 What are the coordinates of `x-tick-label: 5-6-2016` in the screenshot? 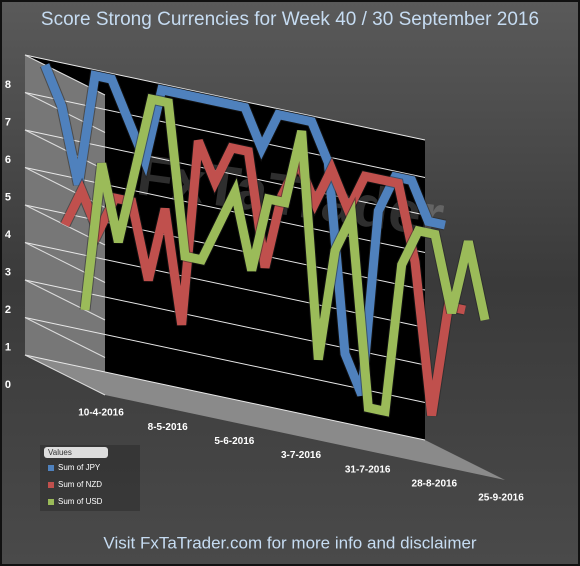 It's located at (234, 441).